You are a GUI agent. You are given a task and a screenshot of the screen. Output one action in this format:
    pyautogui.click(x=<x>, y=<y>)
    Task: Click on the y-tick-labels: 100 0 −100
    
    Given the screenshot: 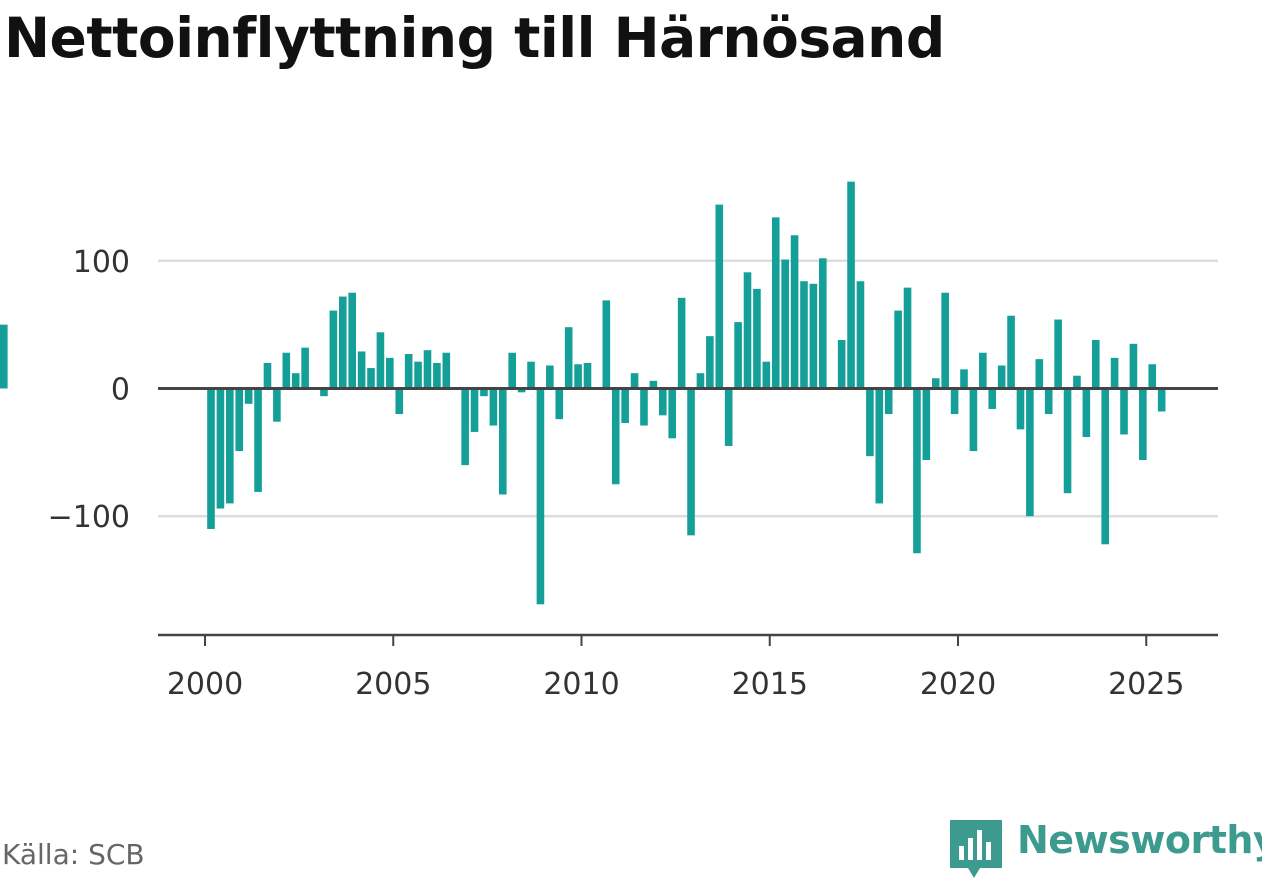 What is the action you would take?
    pyautogui.click(x=89, y=390)
    